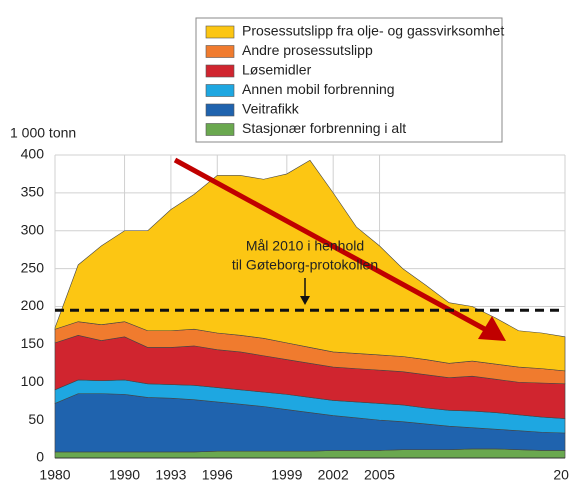  What do you see at coordinates (33, 192) in the screenshot?
I see `y-tick-label: 350` at bounding box center [33, 192].